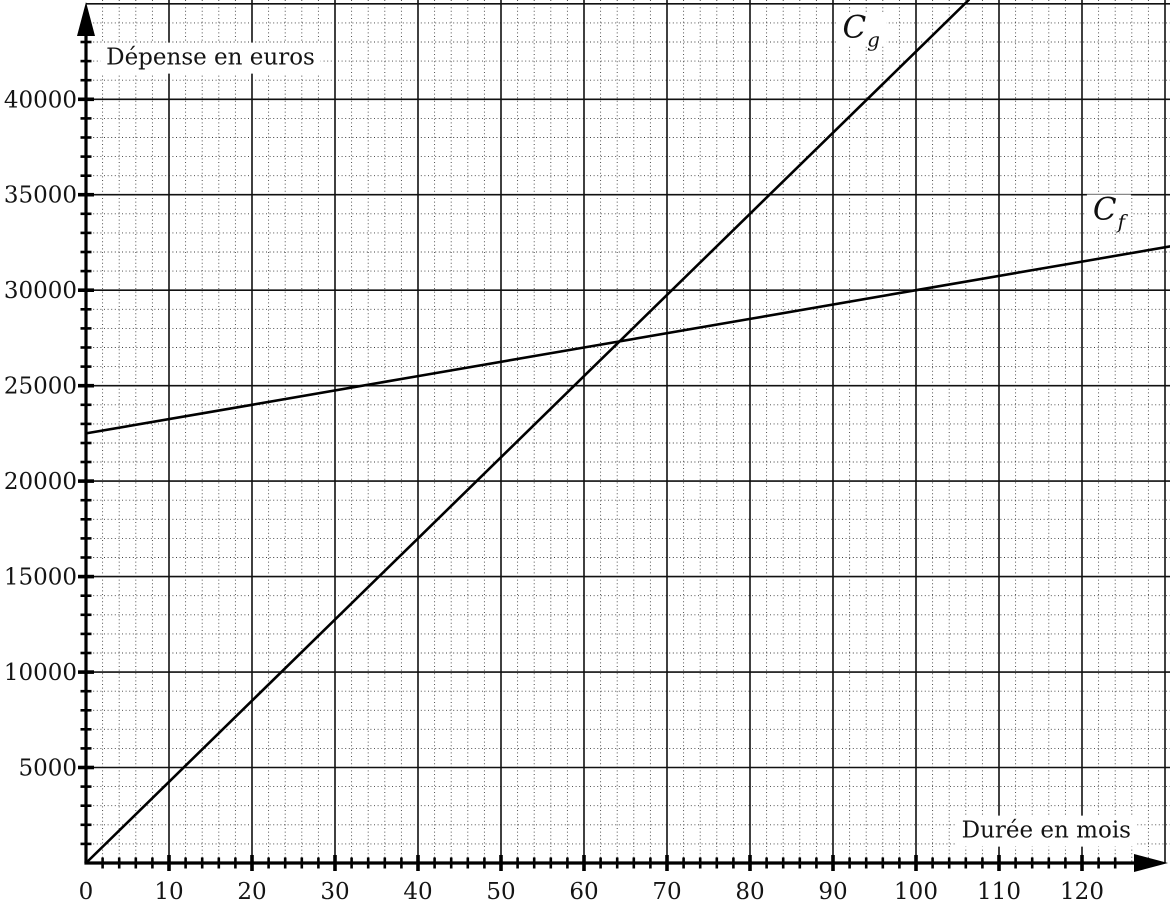 This screenshot has width=1170, height=907. I want to click on y-tick-label: 25000, so click(40, 387).